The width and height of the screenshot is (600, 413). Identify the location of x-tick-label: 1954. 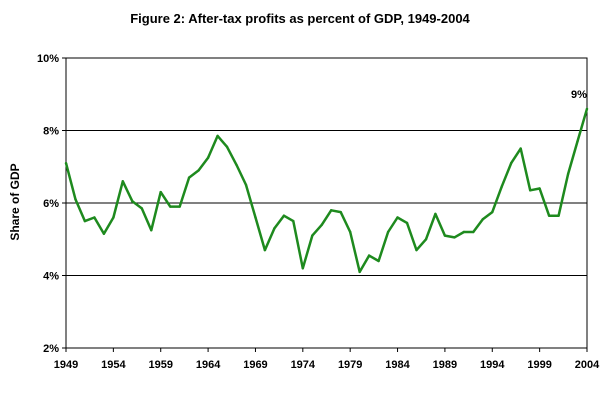
(113, 365).